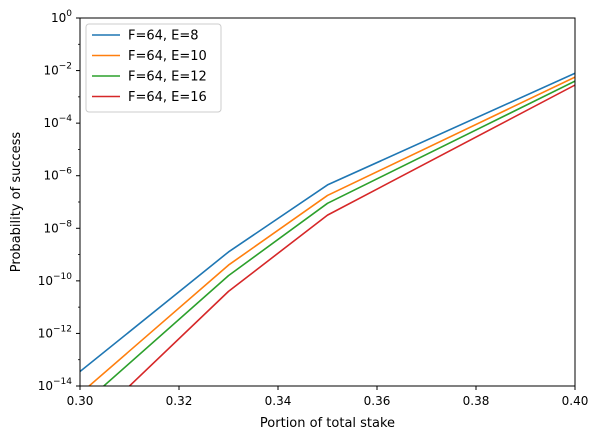 The image size is (600, 440). I want to click on y-tick-exponent: −8, so click(66, 224).